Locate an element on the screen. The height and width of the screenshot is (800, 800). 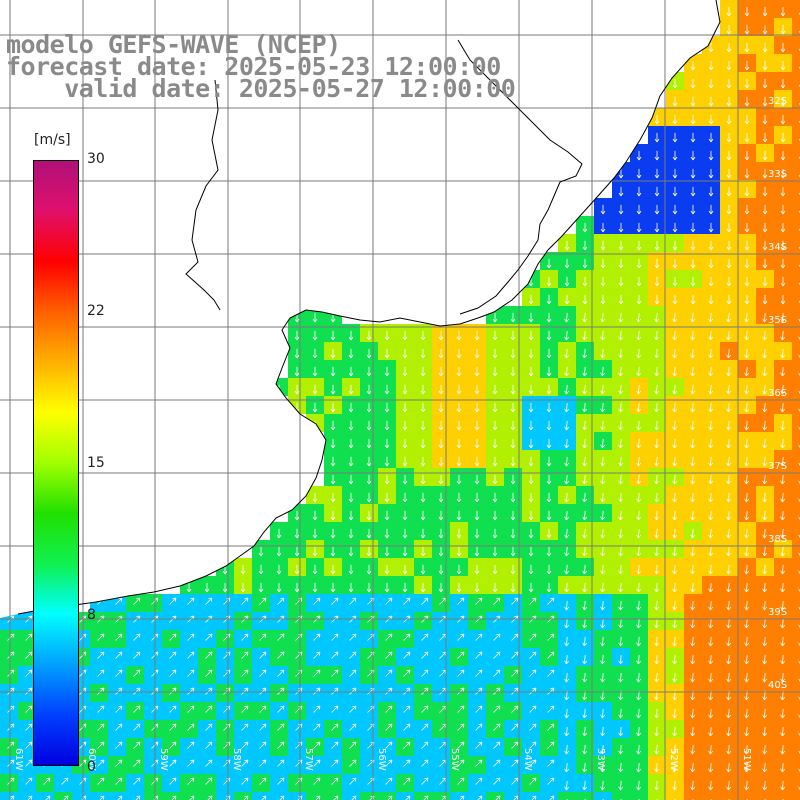
lon-label: 60W is located at coordinates (91, 759).